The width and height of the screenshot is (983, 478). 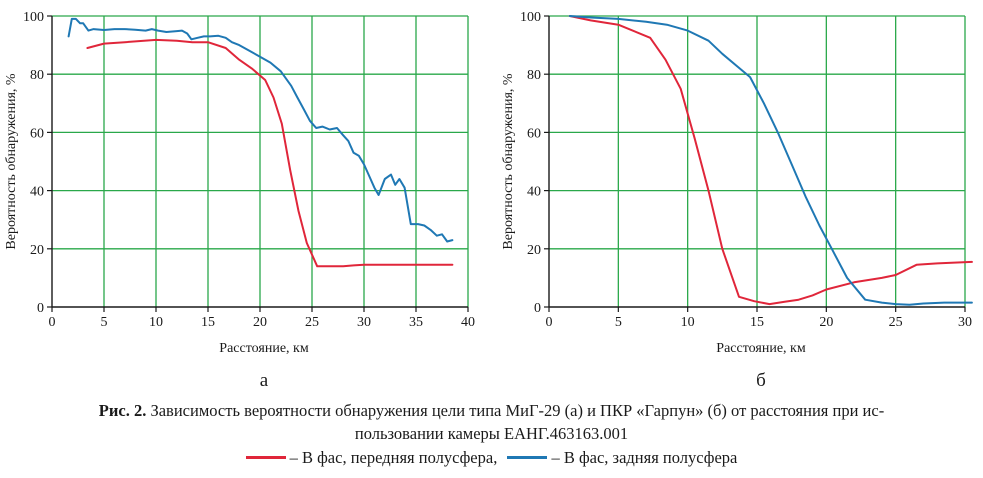 What do you see at coordinates (122, 410) in the screenshot?
I see `caption-label: Рис. 2.` at bounding box center [122, 410].